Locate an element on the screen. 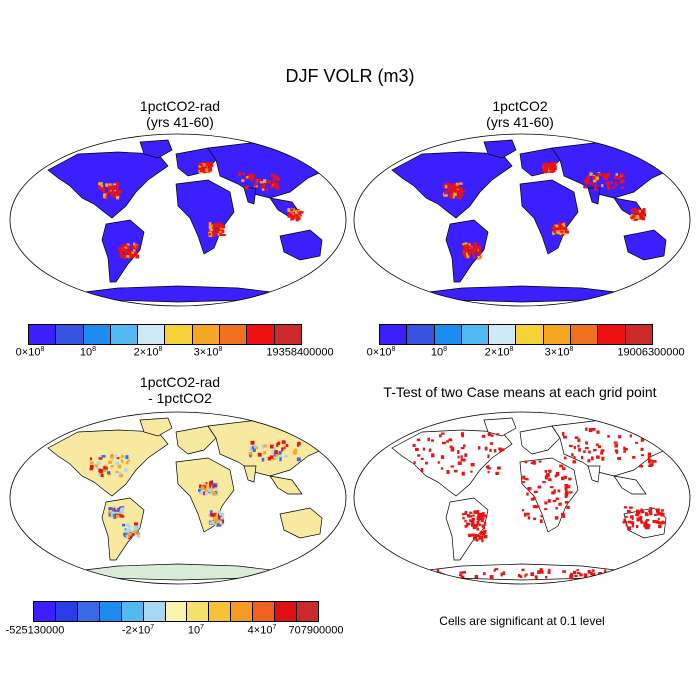  colorbar-label: 107 is located at coordinates (196, 630).